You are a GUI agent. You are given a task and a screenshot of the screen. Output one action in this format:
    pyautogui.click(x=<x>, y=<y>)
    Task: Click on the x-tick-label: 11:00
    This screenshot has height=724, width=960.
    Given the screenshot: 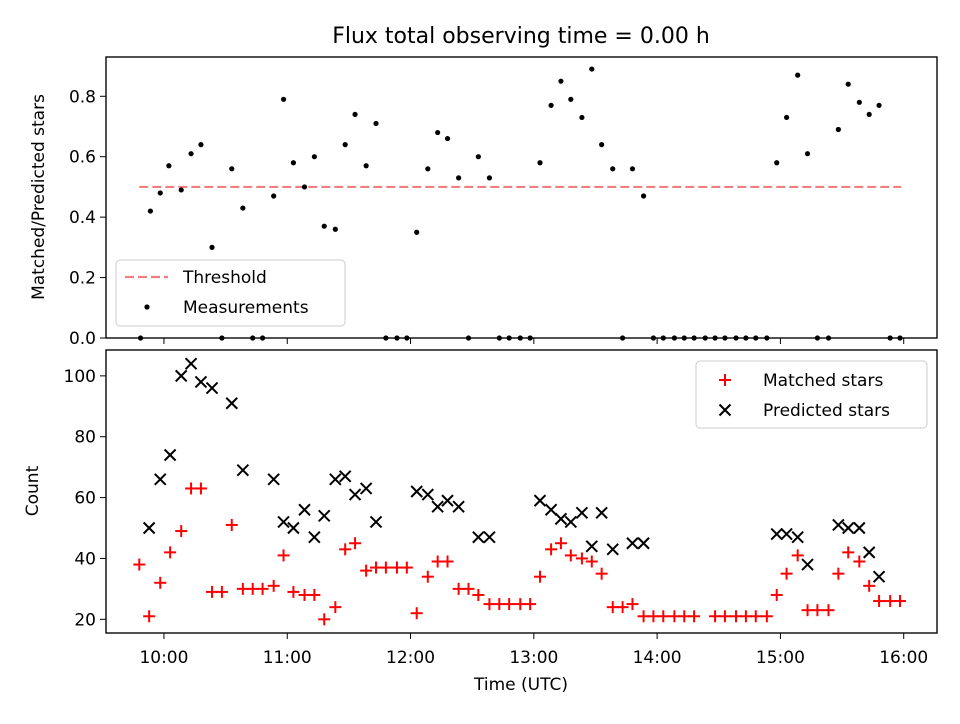 What is the action you would take?
    pyautogui.click(x=287, y=658)
    